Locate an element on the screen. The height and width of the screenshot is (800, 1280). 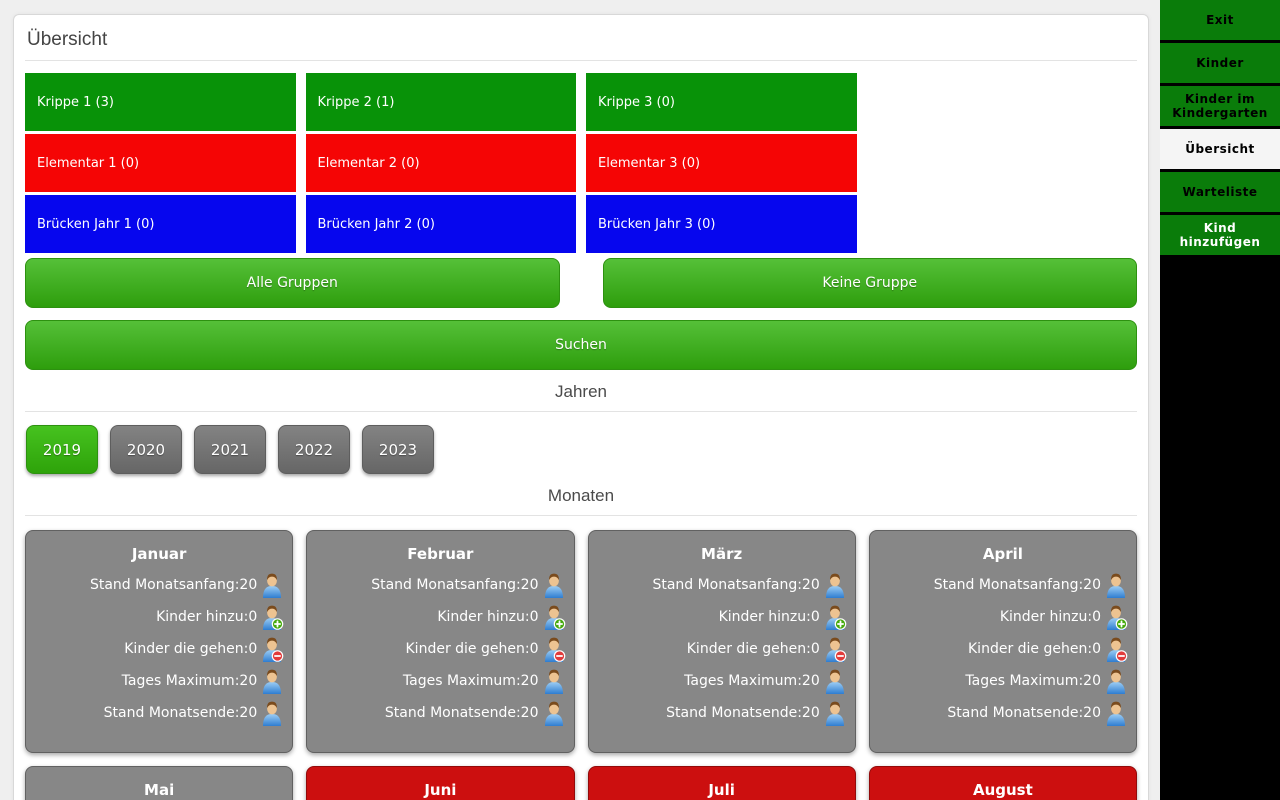
year-button-2020: 2020 is located at coordinates (146, 449).